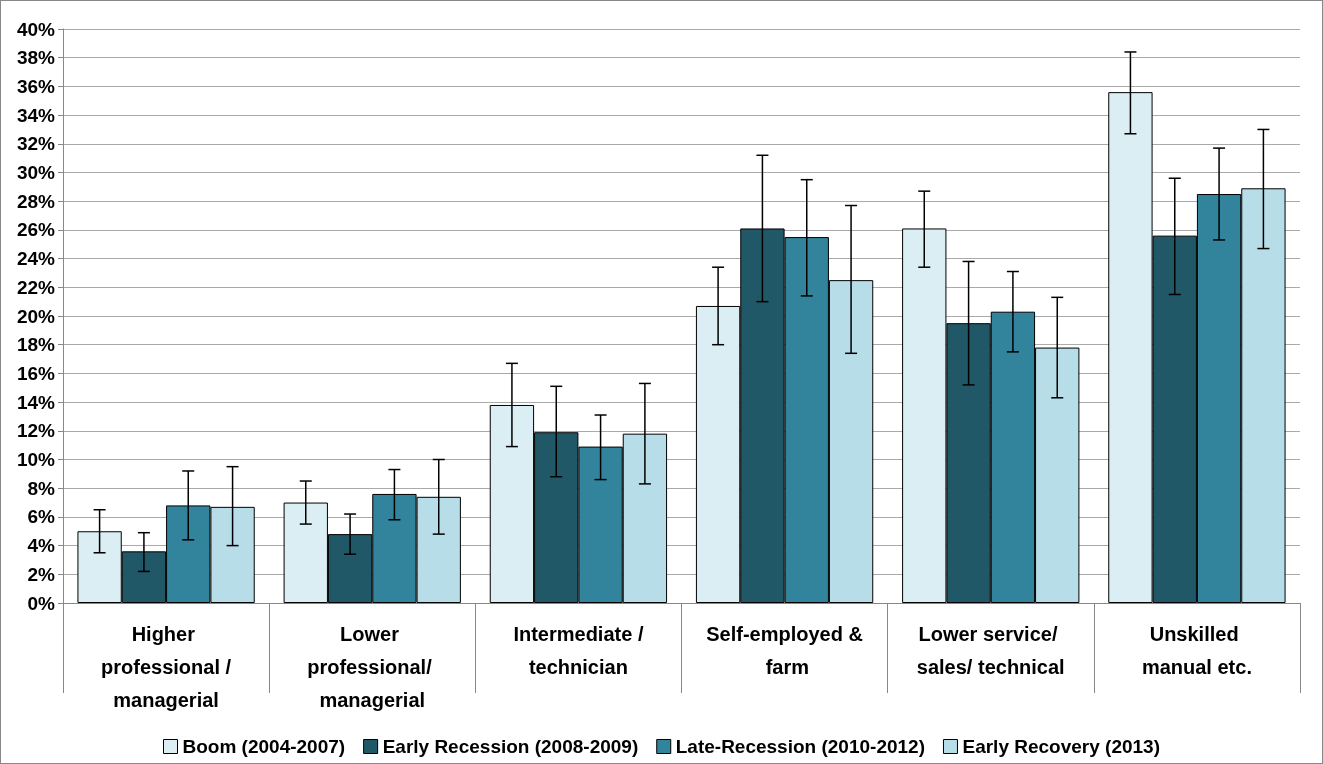 Image resolution: width=1323 pixels, height=764 pixels. Describe the element at coordinates (36, 144) in the screenshot. I see `y-tick-label: 32%` at that location.